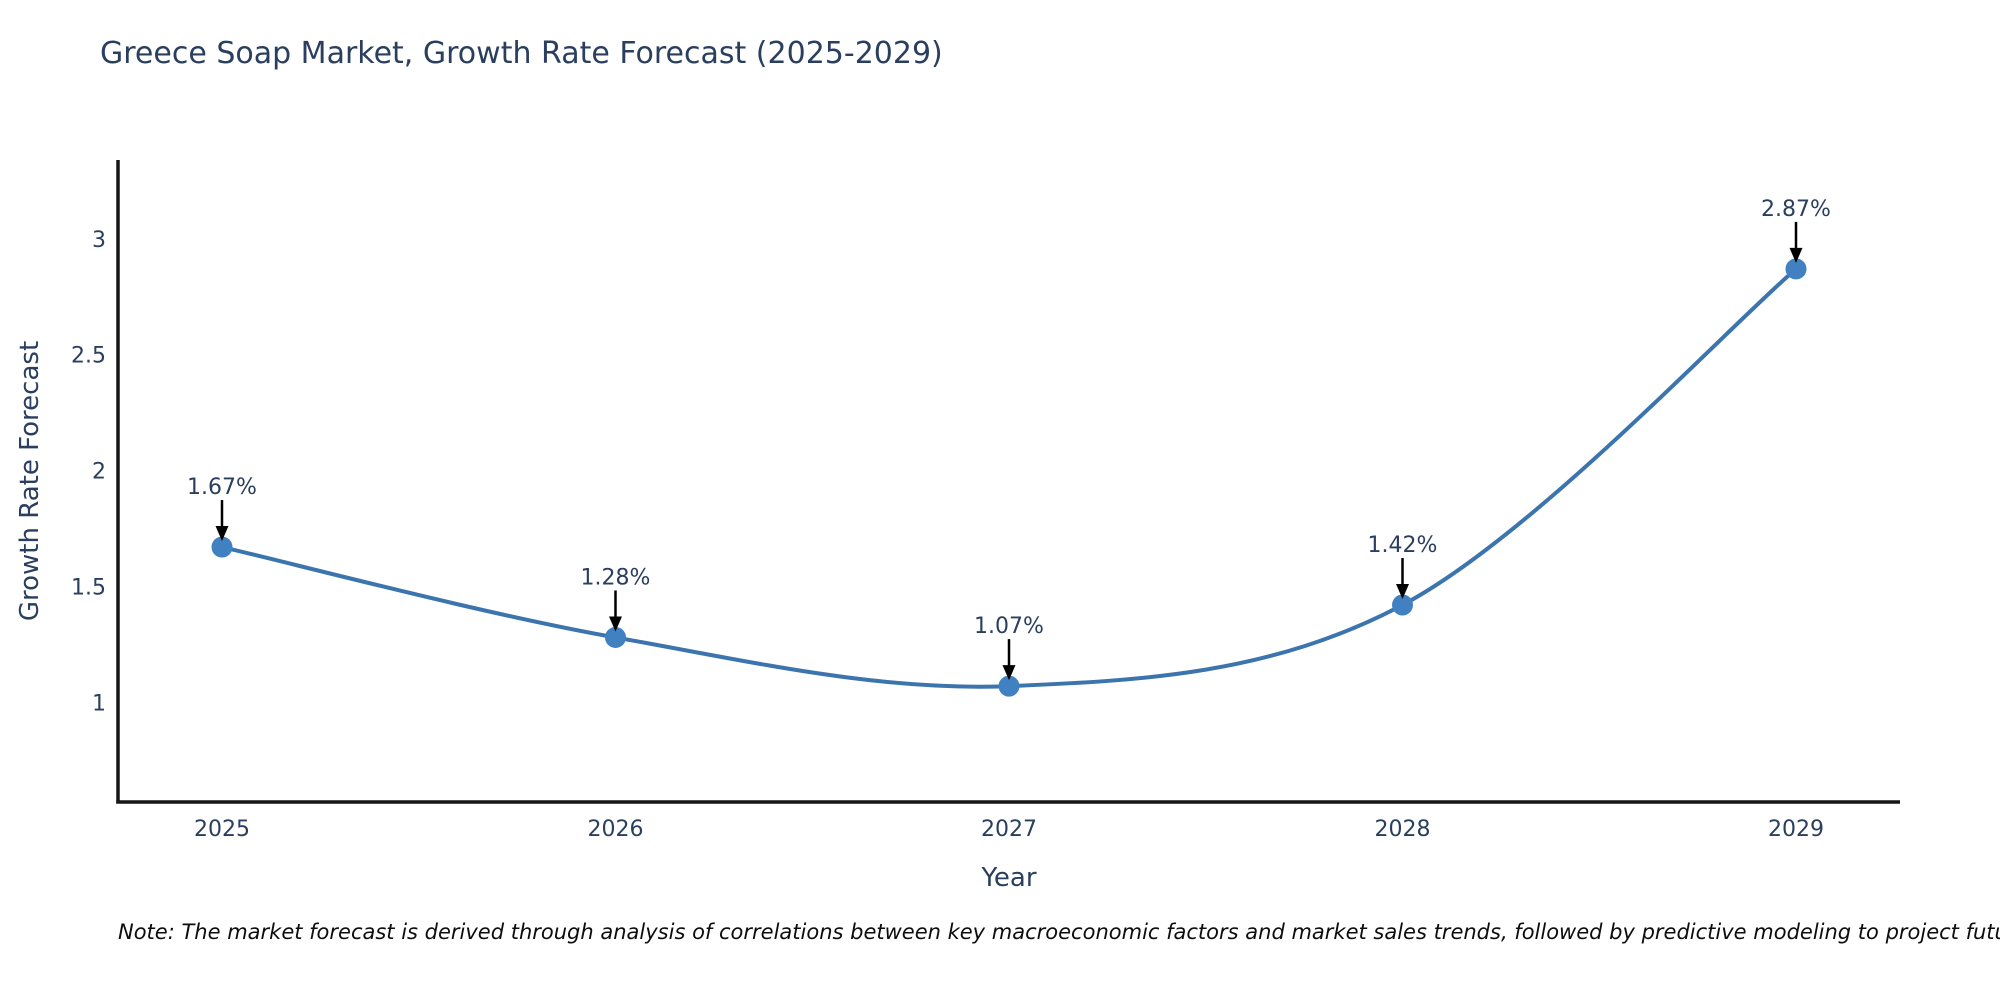  What do you see at coordinates (1796, 255) in the screenshot?
I see `annotation-arrowhead-2029` at bounding box center [1796, 255].